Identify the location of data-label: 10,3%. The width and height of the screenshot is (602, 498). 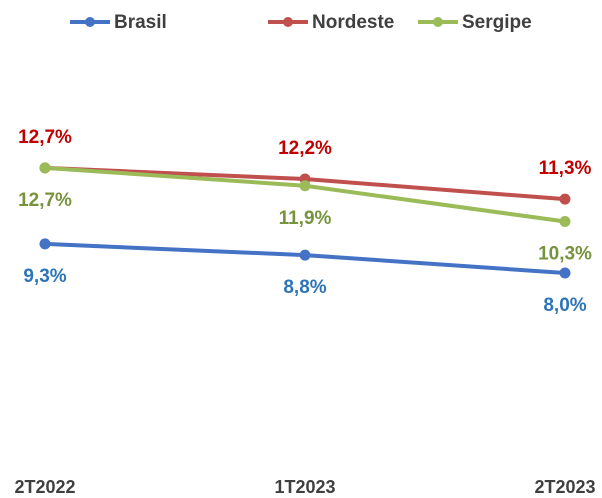
(565, 254).